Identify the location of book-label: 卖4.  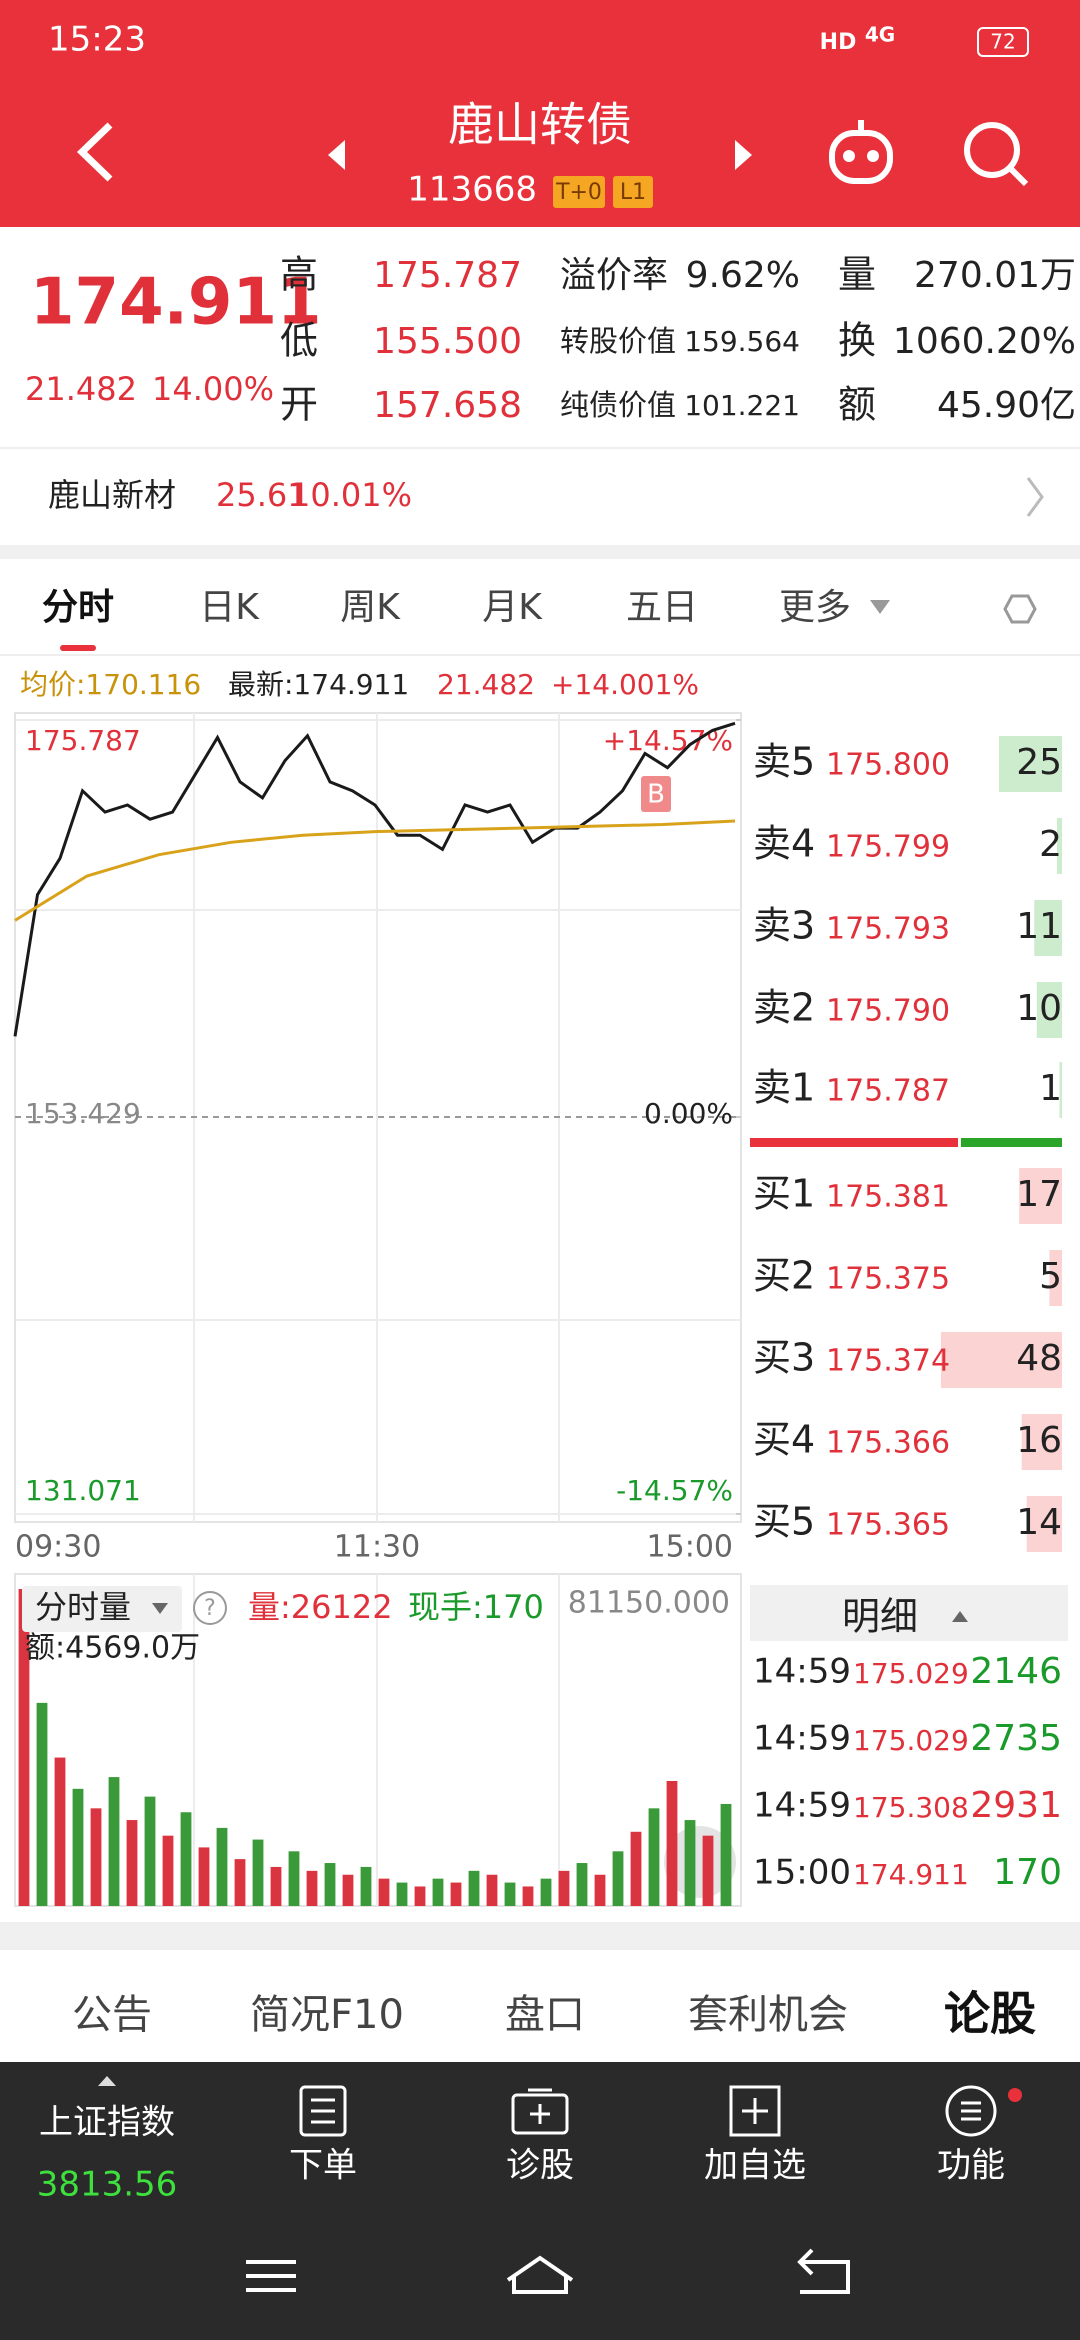
(784, 844).